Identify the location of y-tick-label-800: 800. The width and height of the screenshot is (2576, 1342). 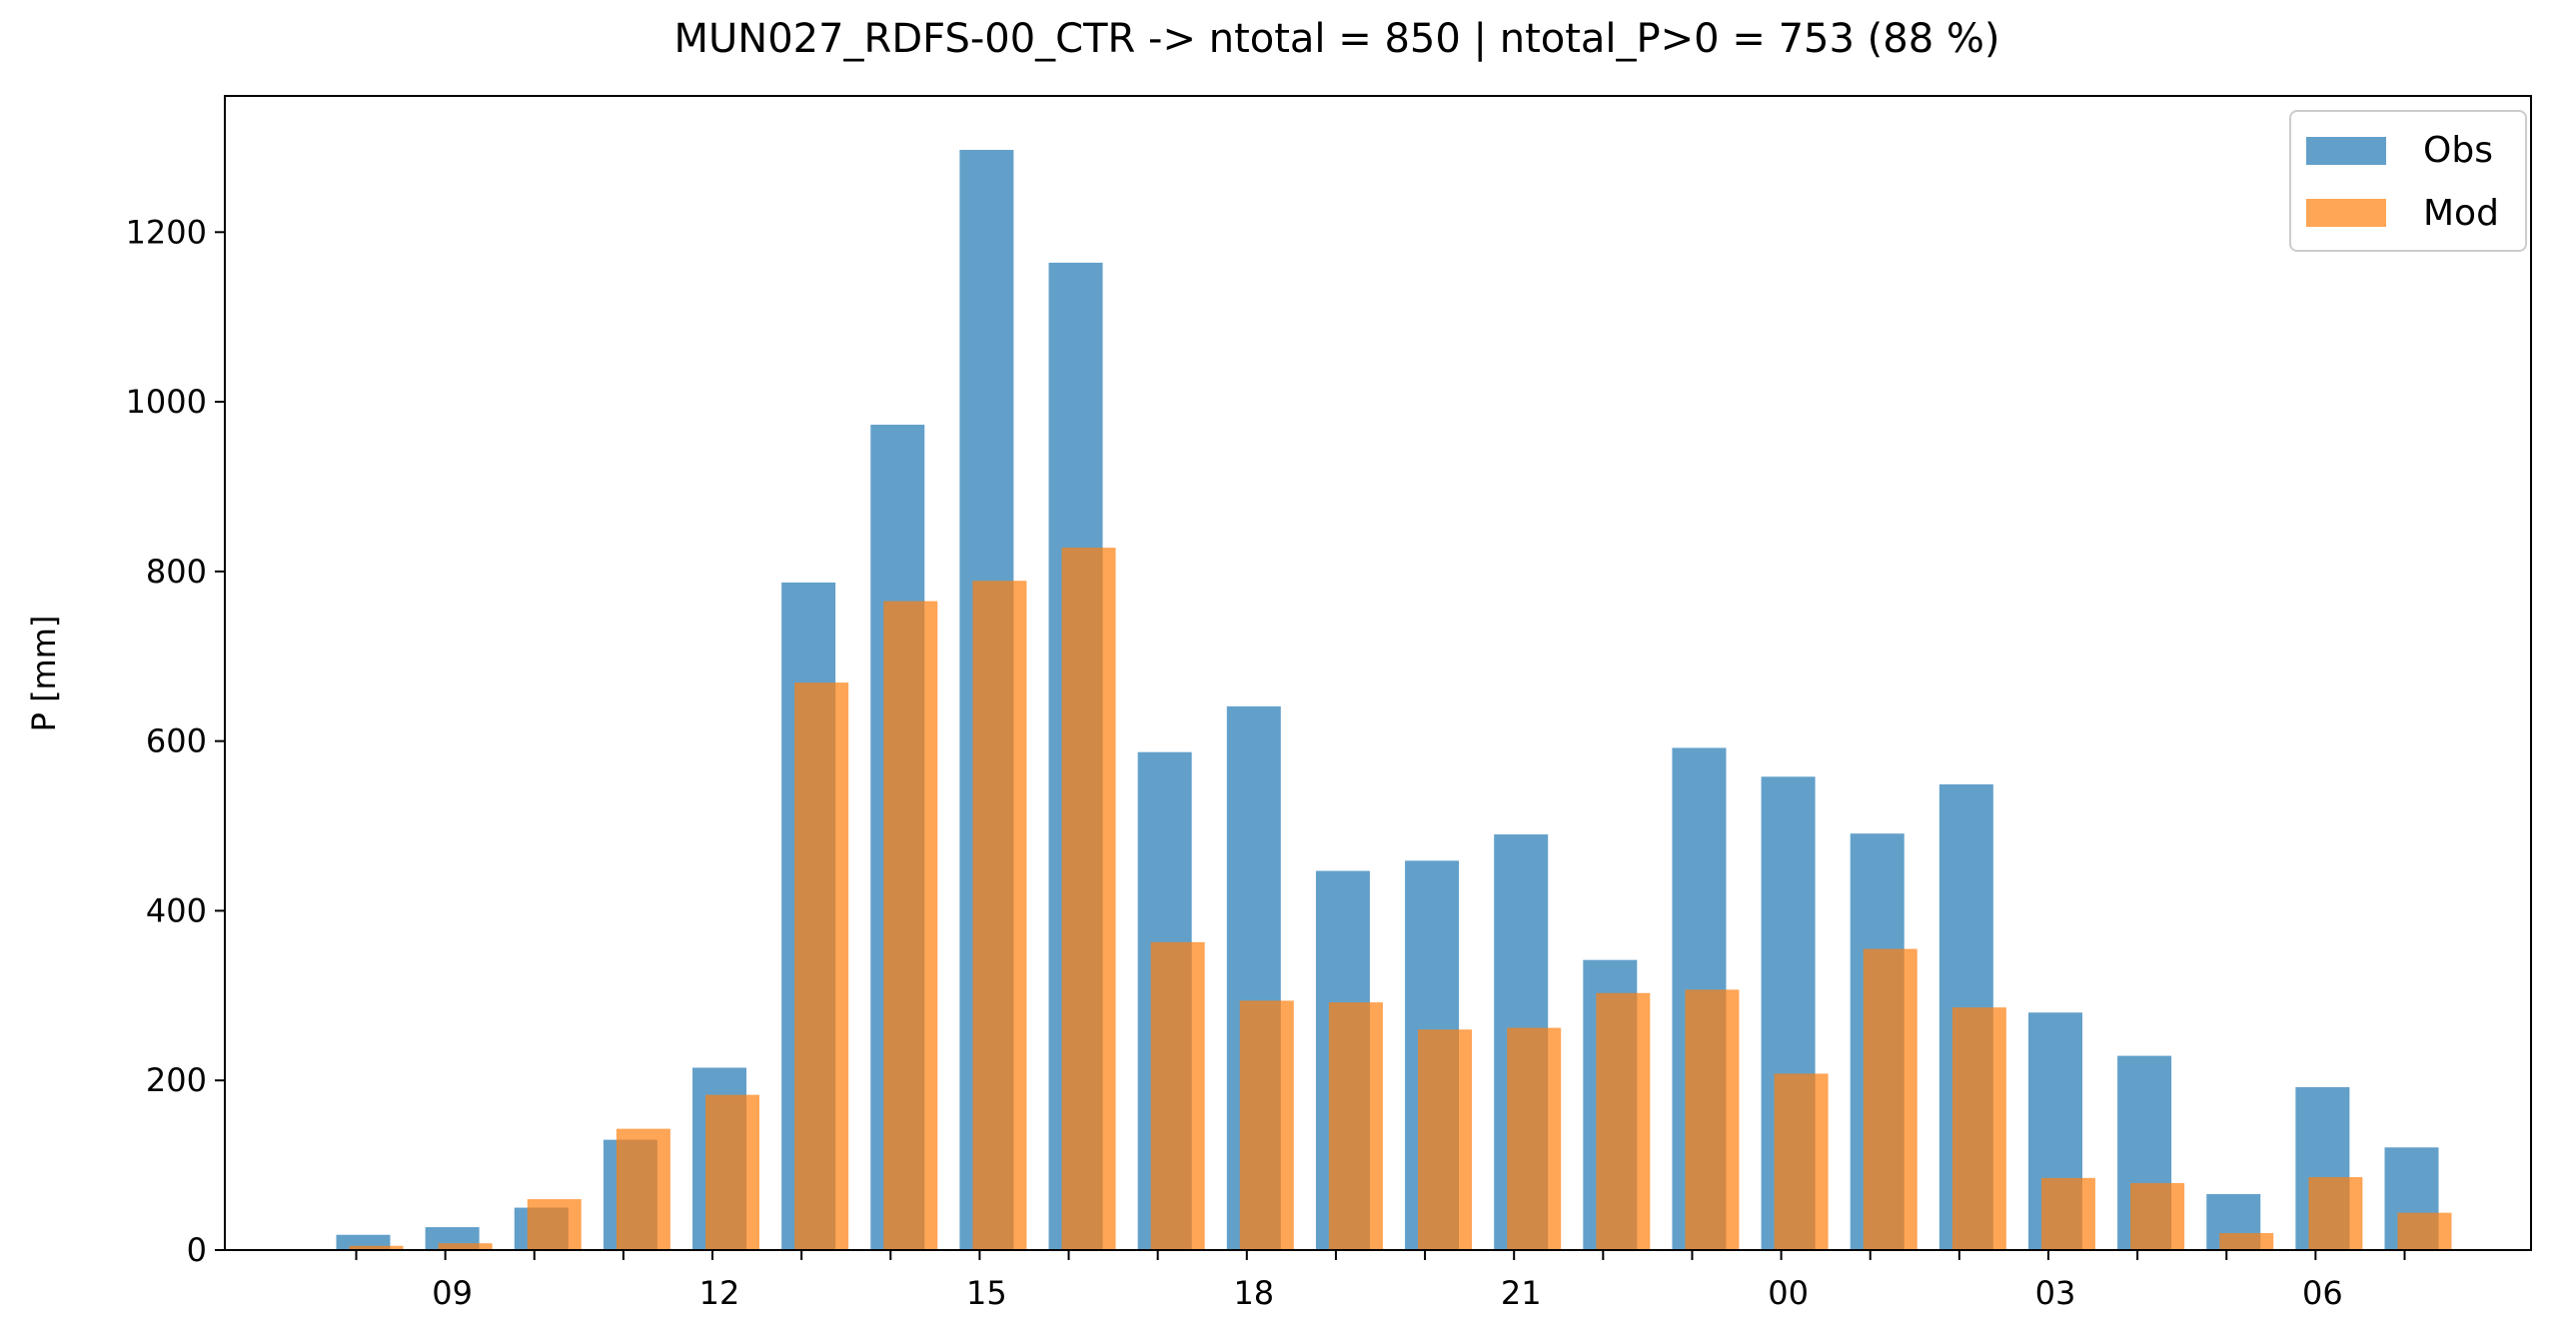
(176, 572).